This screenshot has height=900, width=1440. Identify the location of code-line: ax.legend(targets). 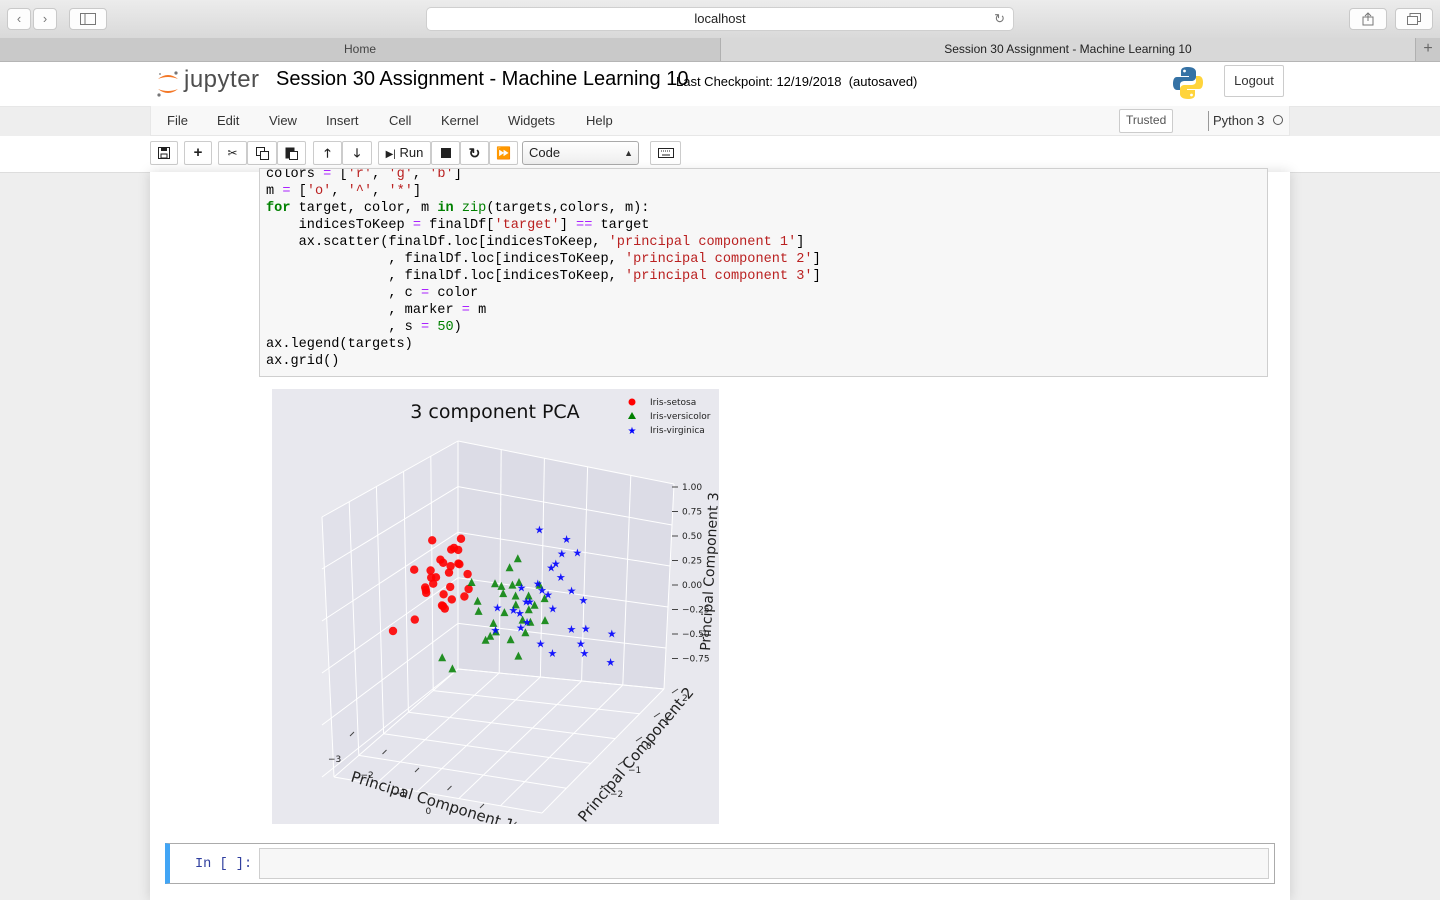
(339, 344).